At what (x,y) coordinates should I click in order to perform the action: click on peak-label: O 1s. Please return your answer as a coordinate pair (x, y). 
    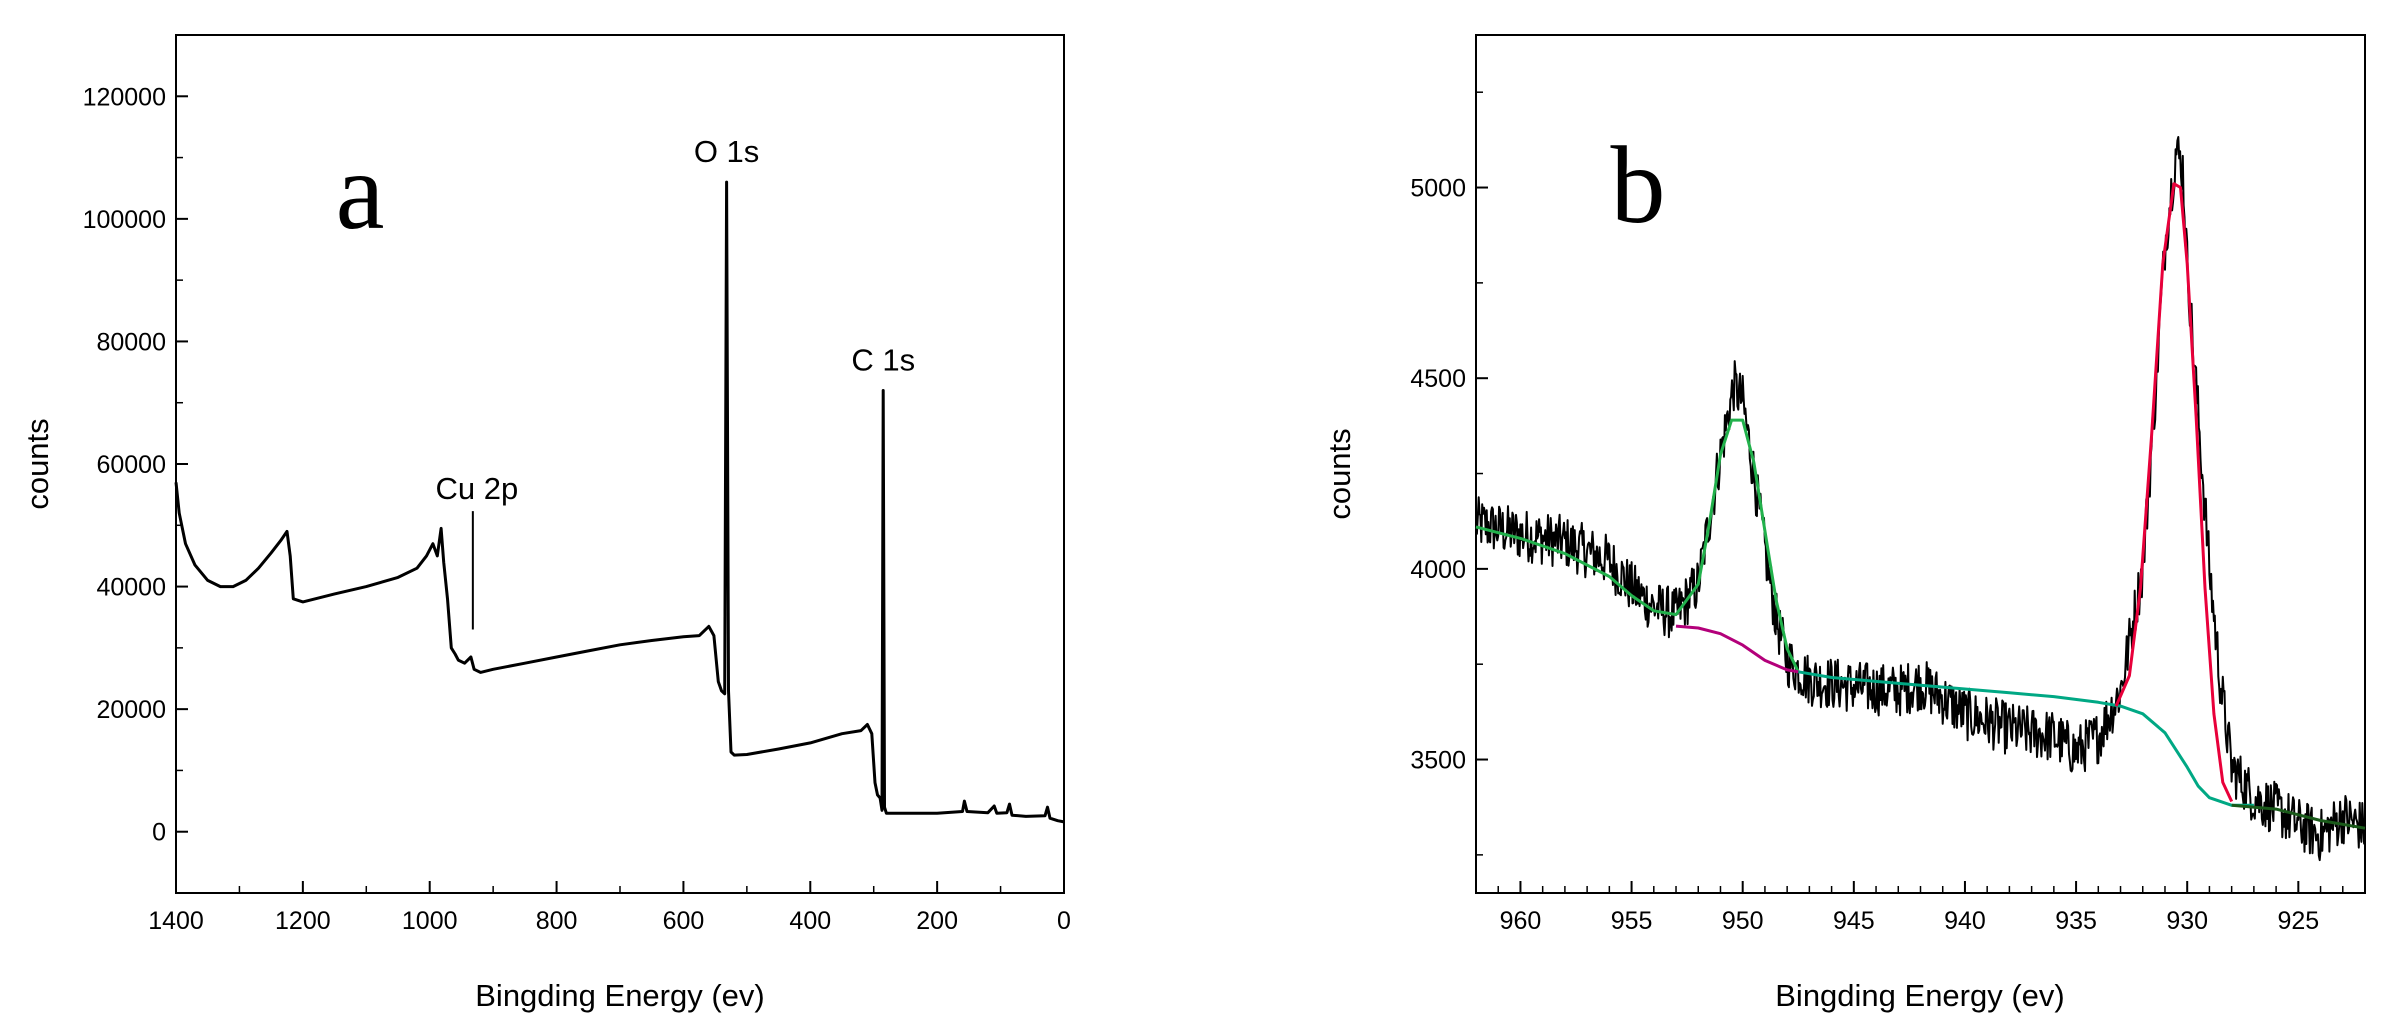
    Looking at the image, I should click on (726, 151).